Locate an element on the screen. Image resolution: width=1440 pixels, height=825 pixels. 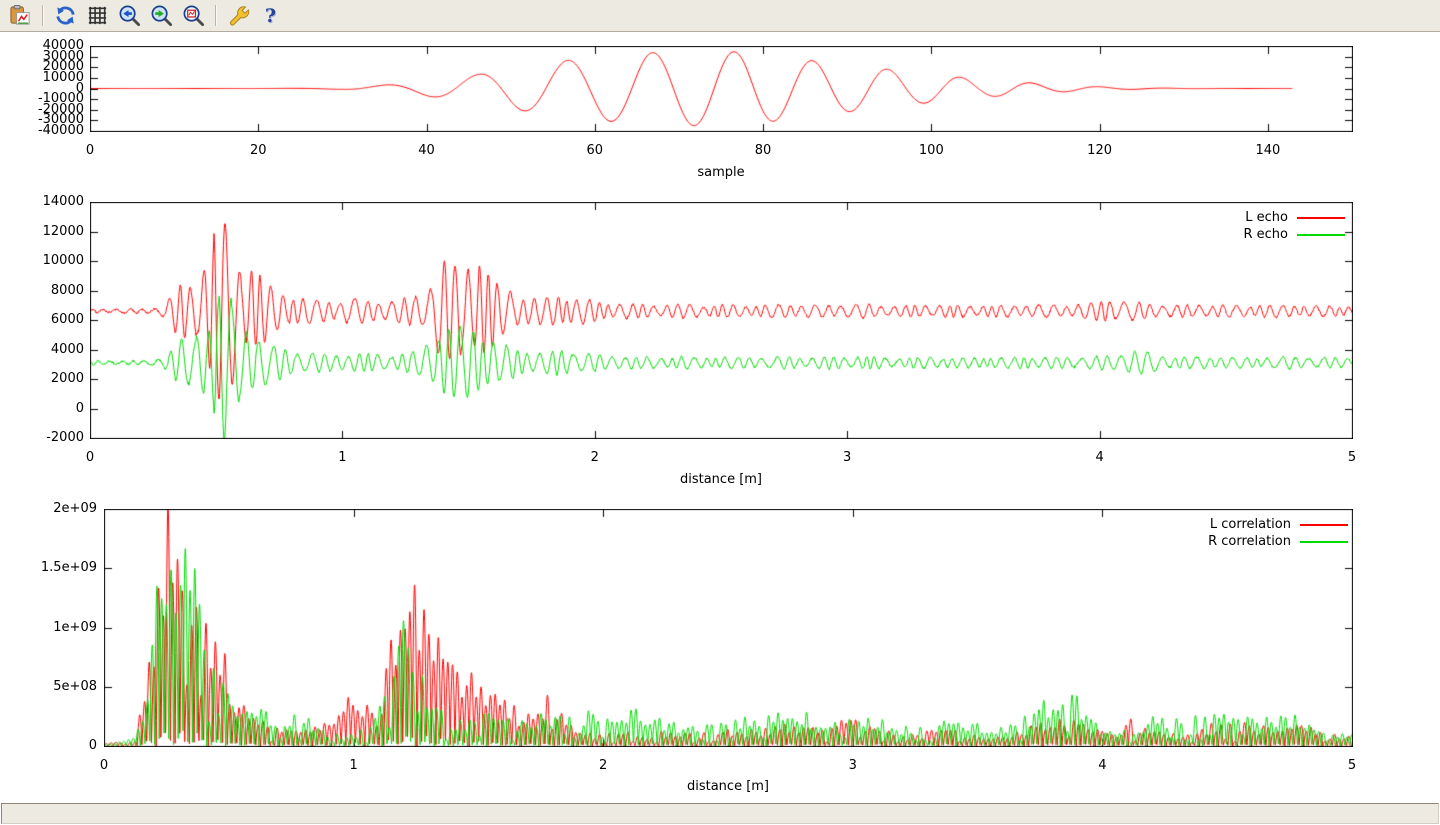
toggle-grid-button is located at coordinates (97, 15).